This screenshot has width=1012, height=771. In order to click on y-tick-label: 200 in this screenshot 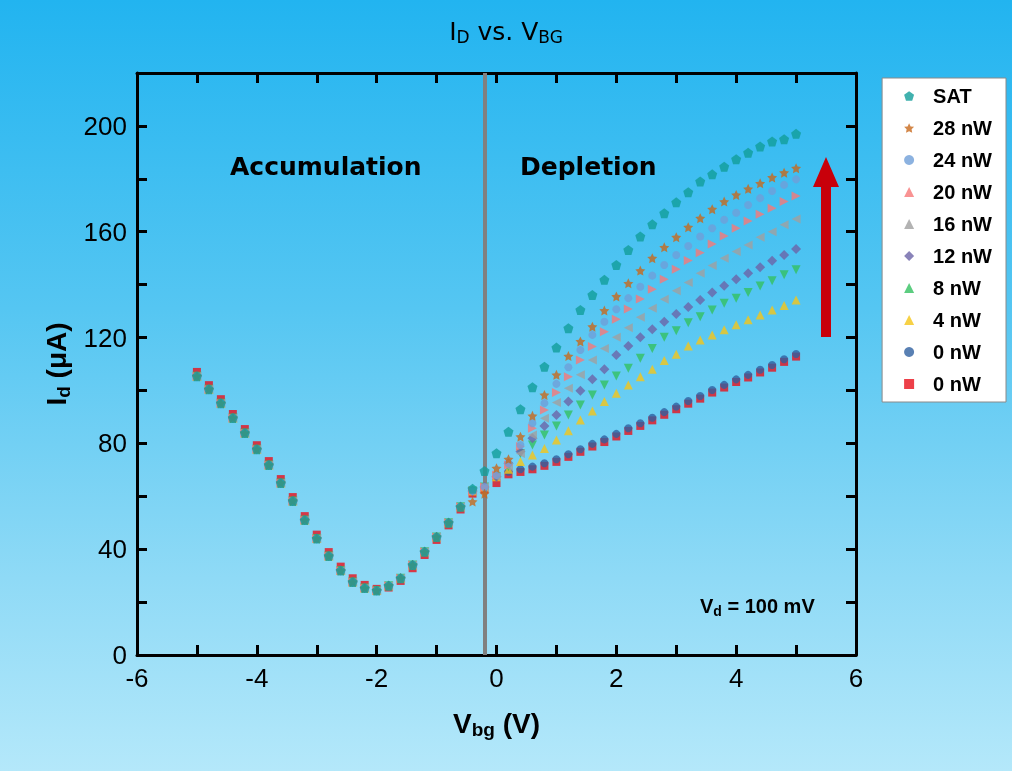, I will do `click(105, 125)`.